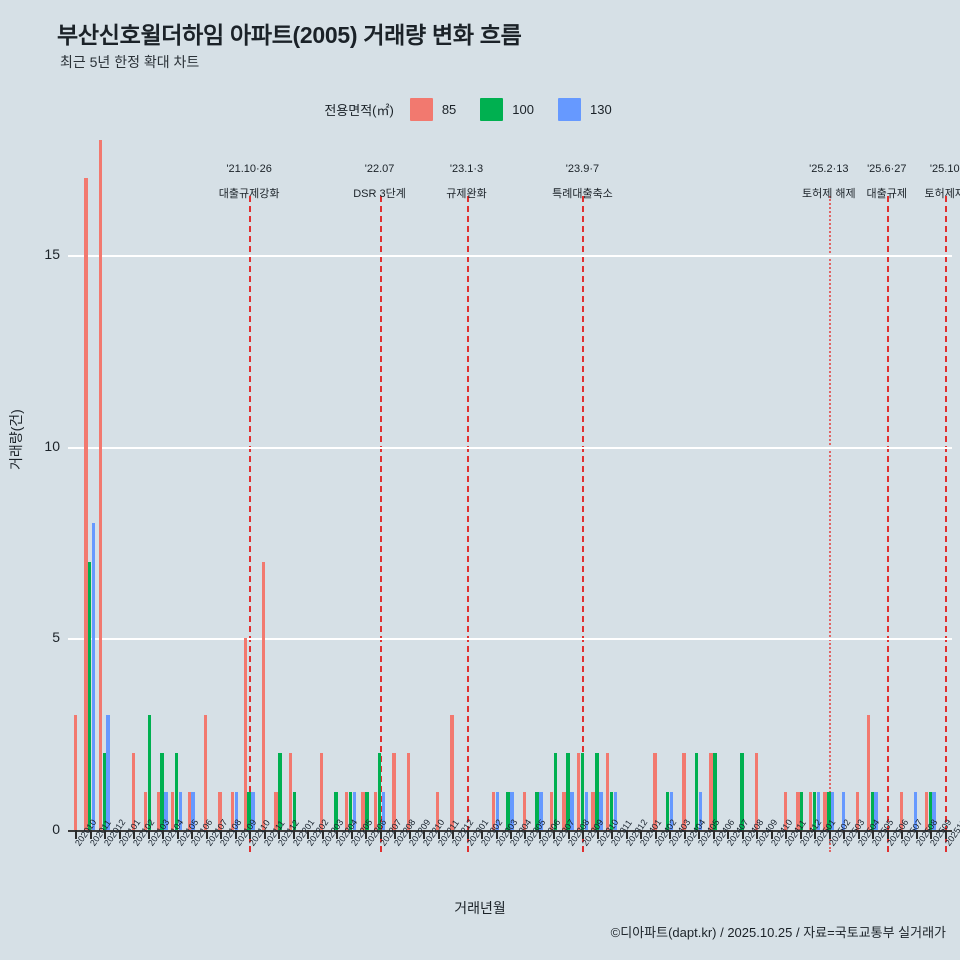 This screenshot has width=960, height=960. What do you see at coordinates (439, 109) in the screenshot?
I see `legend-item-85: 85` at bounding box center [439, 109].